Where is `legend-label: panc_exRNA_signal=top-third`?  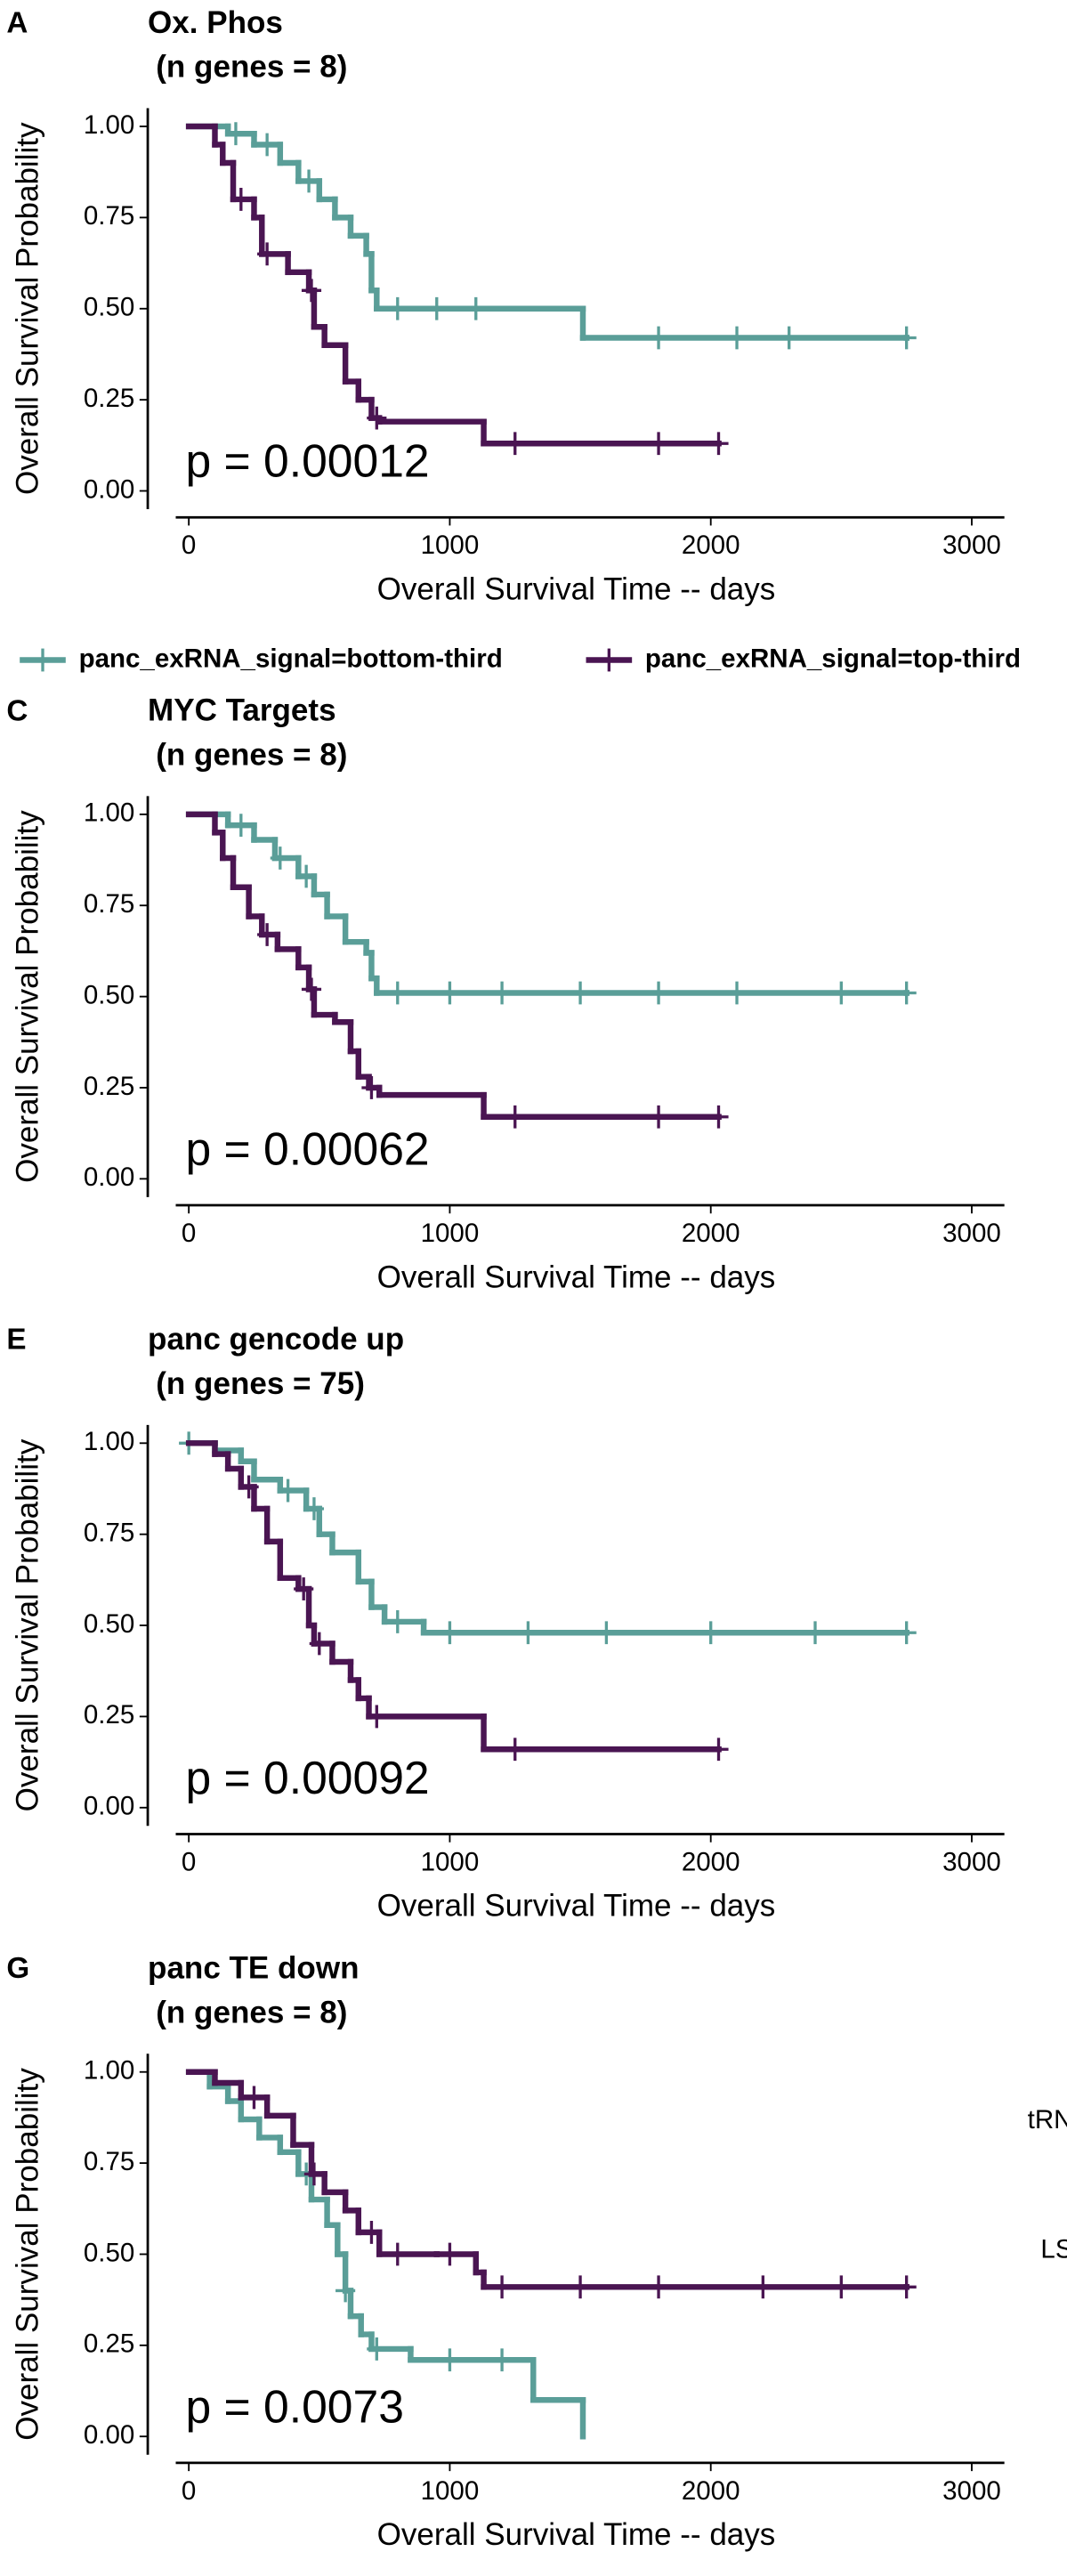
legend-label: panc_exRNA_signal=top-third is located at coordinates (833, 658).